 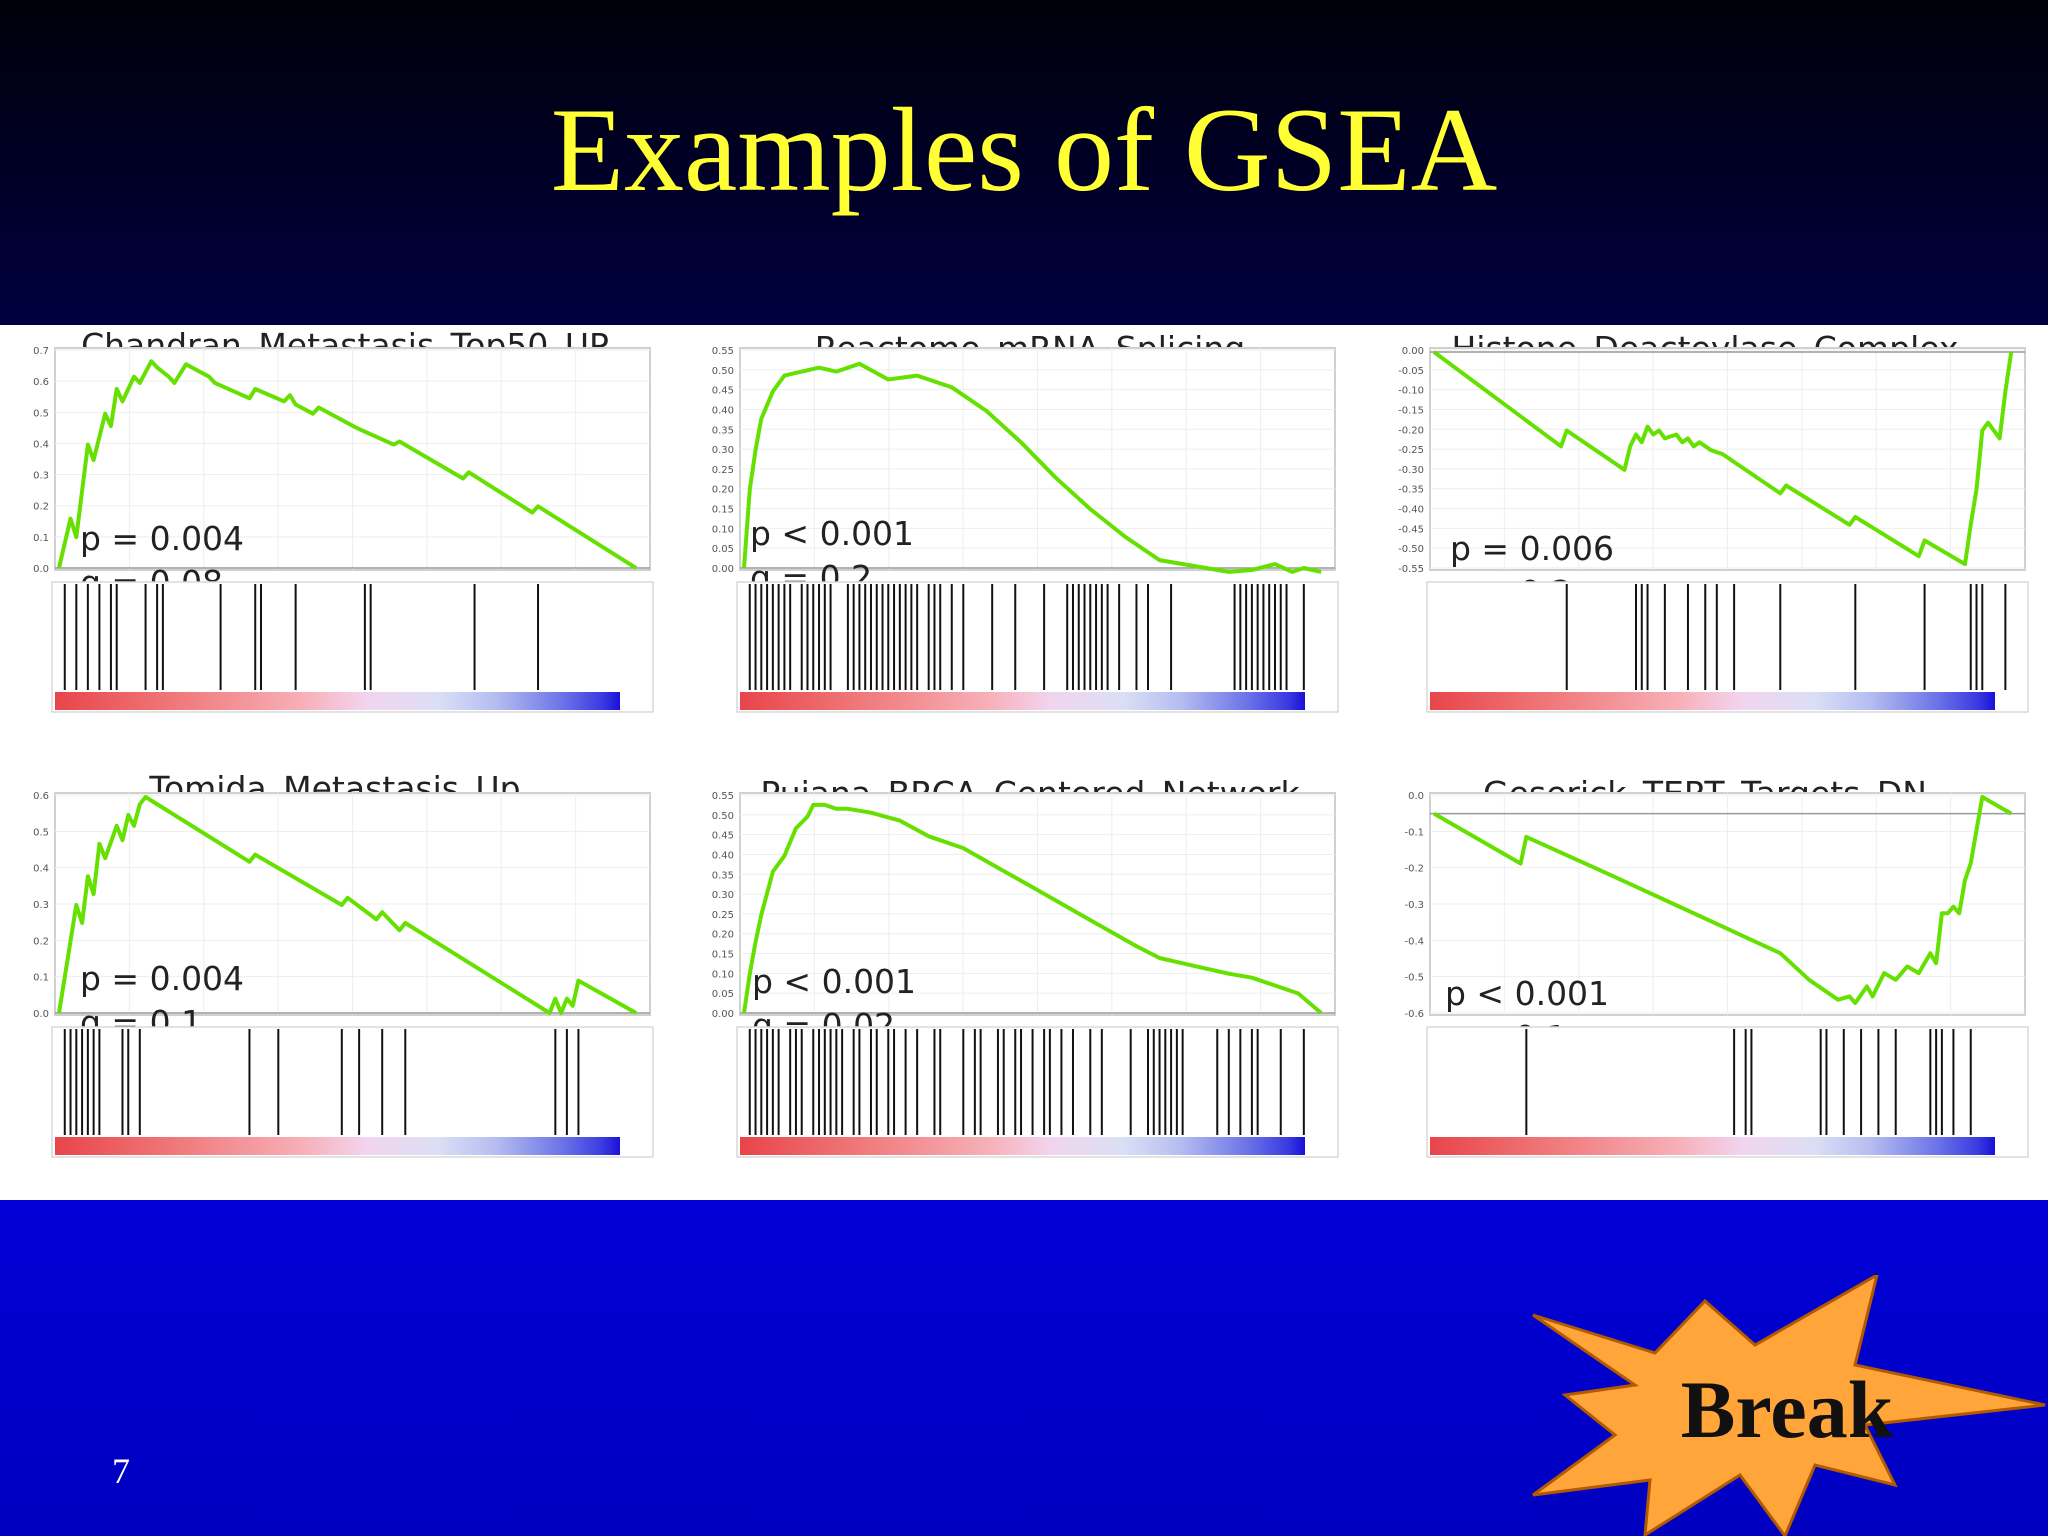 I want to click on page-number: 7, so click(x=121, y=1471).